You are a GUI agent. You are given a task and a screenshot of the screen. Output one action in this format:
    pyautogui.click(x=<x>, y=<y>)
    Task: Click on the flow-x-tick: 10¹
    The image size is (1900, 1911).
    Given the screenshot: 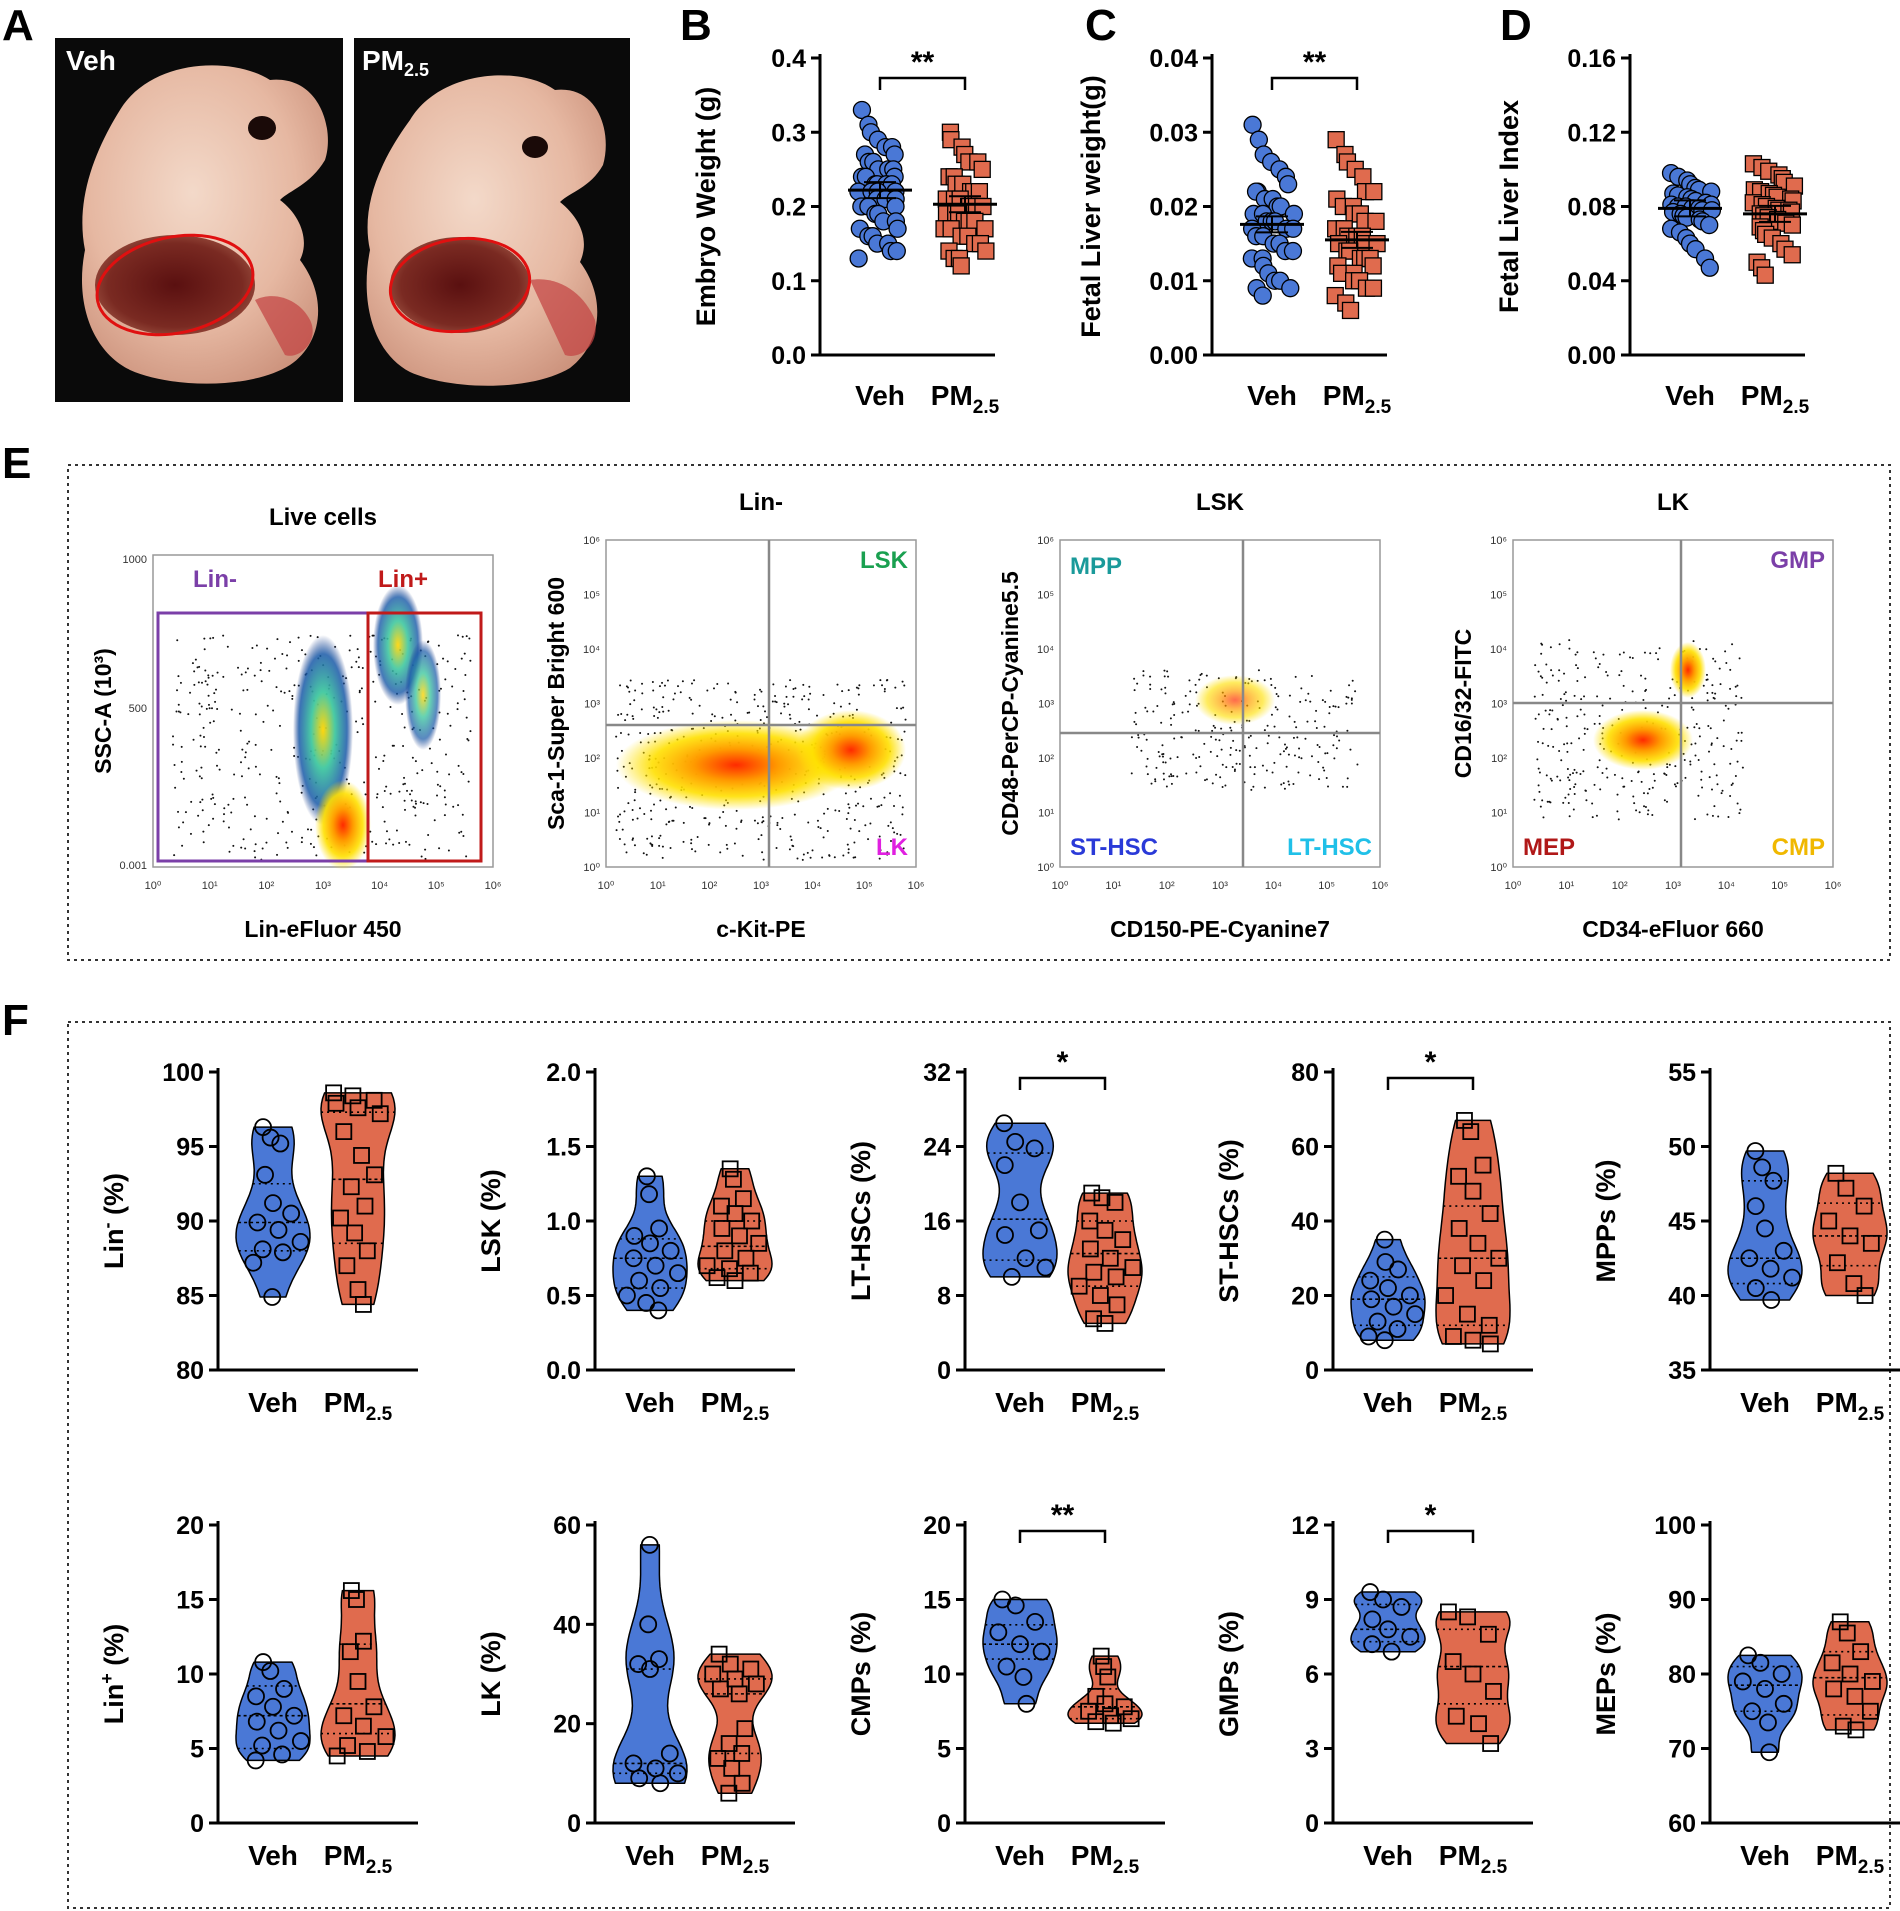 What is the action you would take?
    pyautogui.click(x=210, y=886)
    